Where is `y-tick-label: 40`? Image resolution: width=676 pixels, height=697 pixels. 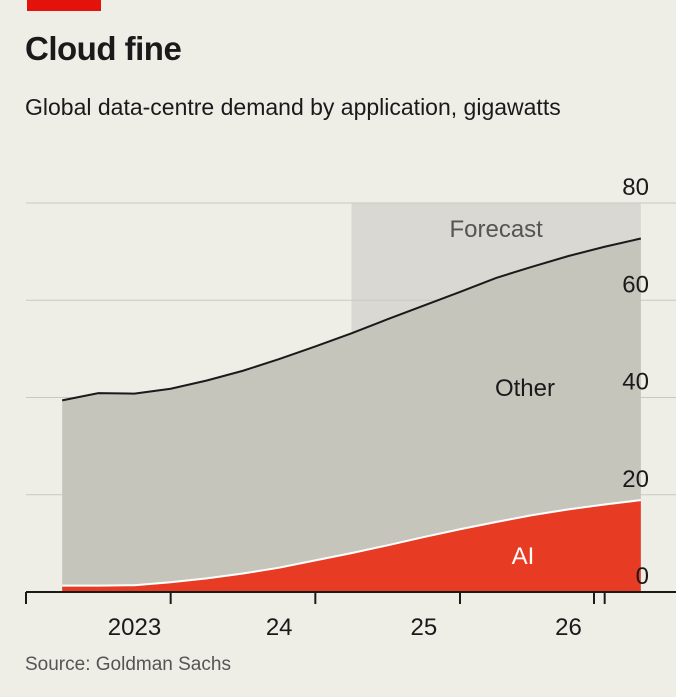
y-tick-label: 40 is located at coordinates (635, 382).